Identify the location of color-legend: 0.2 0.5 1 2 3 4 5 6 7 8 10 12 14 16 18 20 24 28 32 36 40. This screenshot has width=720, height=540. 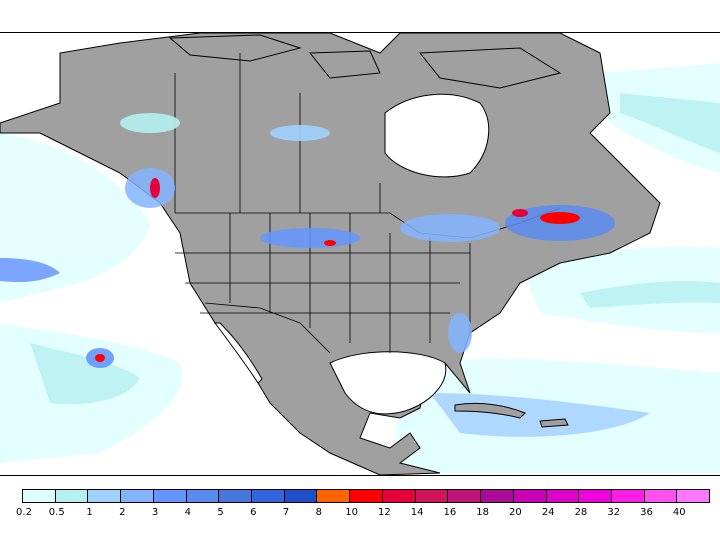
(364, 509).